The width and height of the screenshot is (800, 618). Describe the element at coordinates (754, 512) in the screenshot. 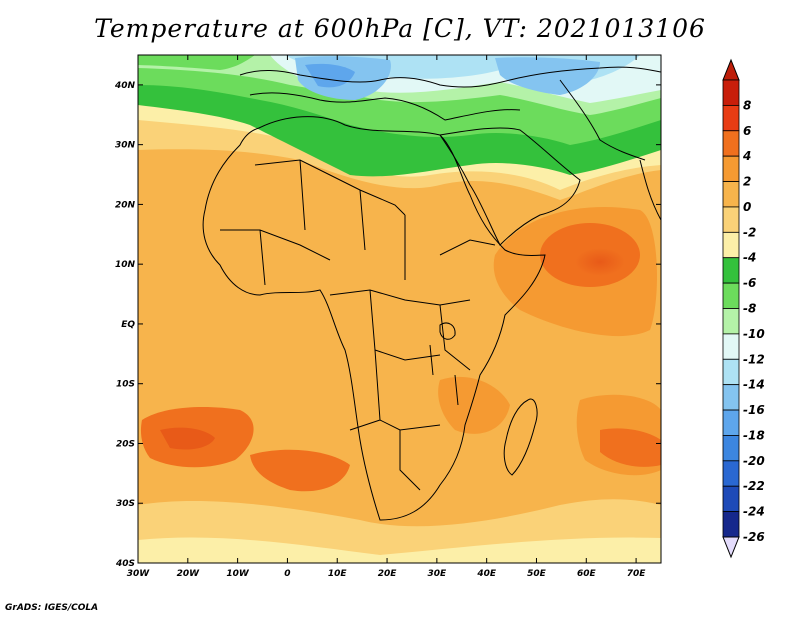

I see `colorbar-label: -24` at that location.